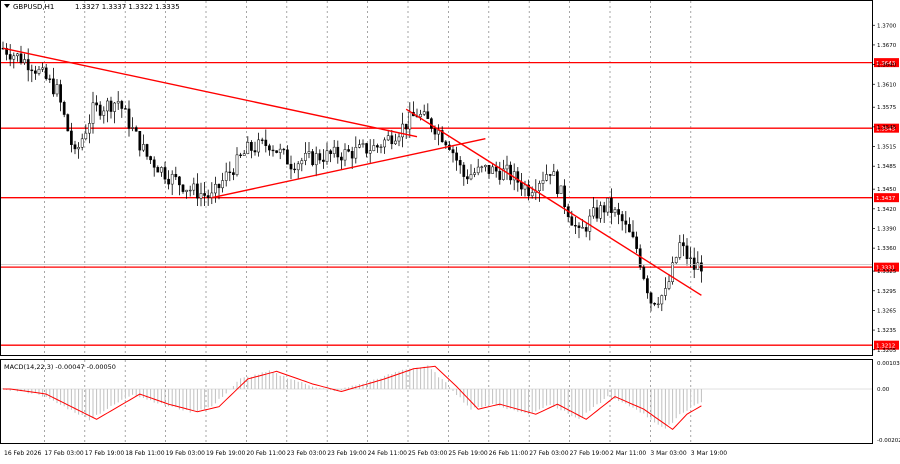 This screenshot has width=900, height=464. I want to click on level-price-label: 1.3543, so click(886, 129).